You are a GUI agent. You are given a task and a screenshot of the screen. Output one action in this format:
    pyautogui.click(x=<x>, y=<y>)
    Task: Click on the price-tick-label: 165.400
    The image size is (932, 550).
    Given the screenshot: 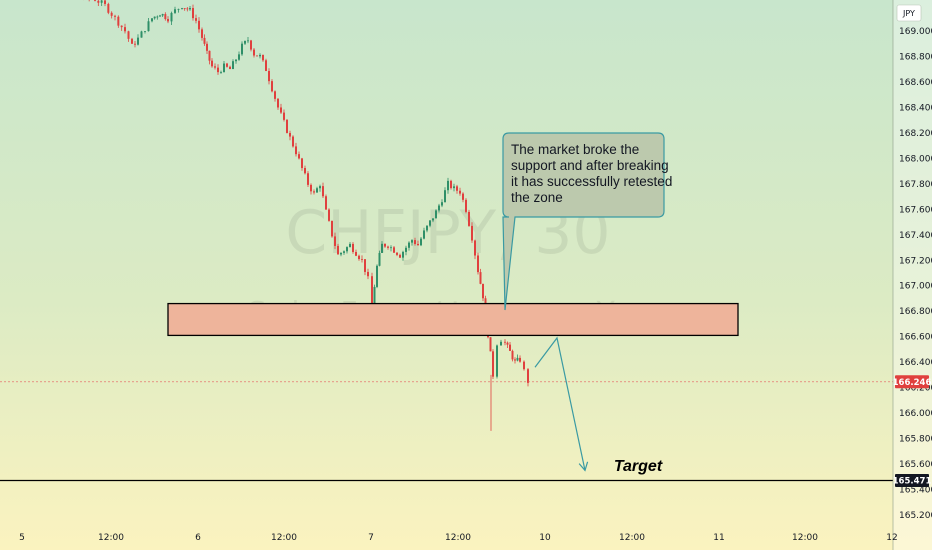 What is the action you would take?
    pyautogui.click(x=915, y=491)
    